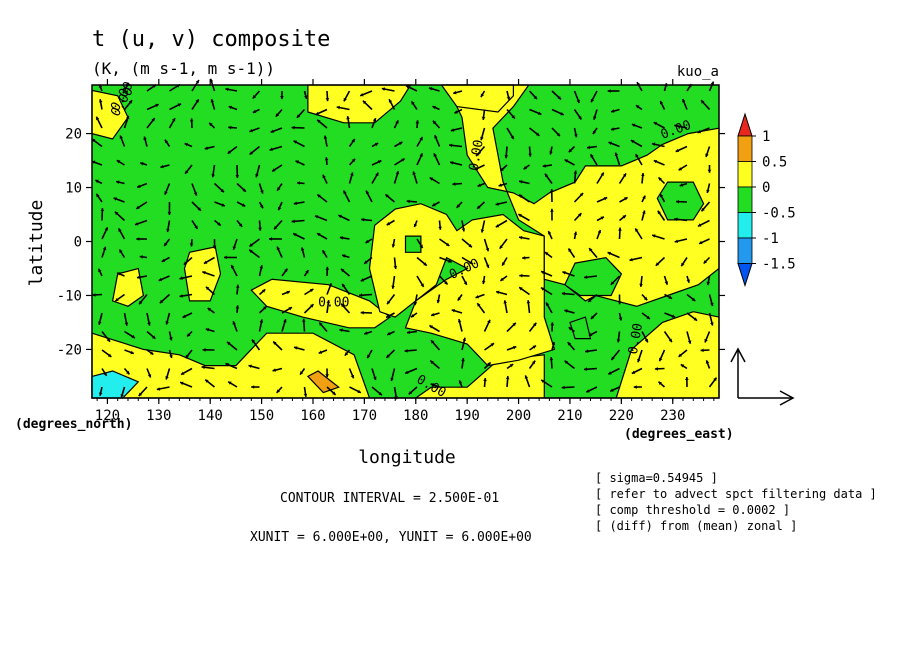  What do you see at coordinates (69, 296) in the screenshot?
I see `y-tick-label: -10` at bounding box center [69, 296].